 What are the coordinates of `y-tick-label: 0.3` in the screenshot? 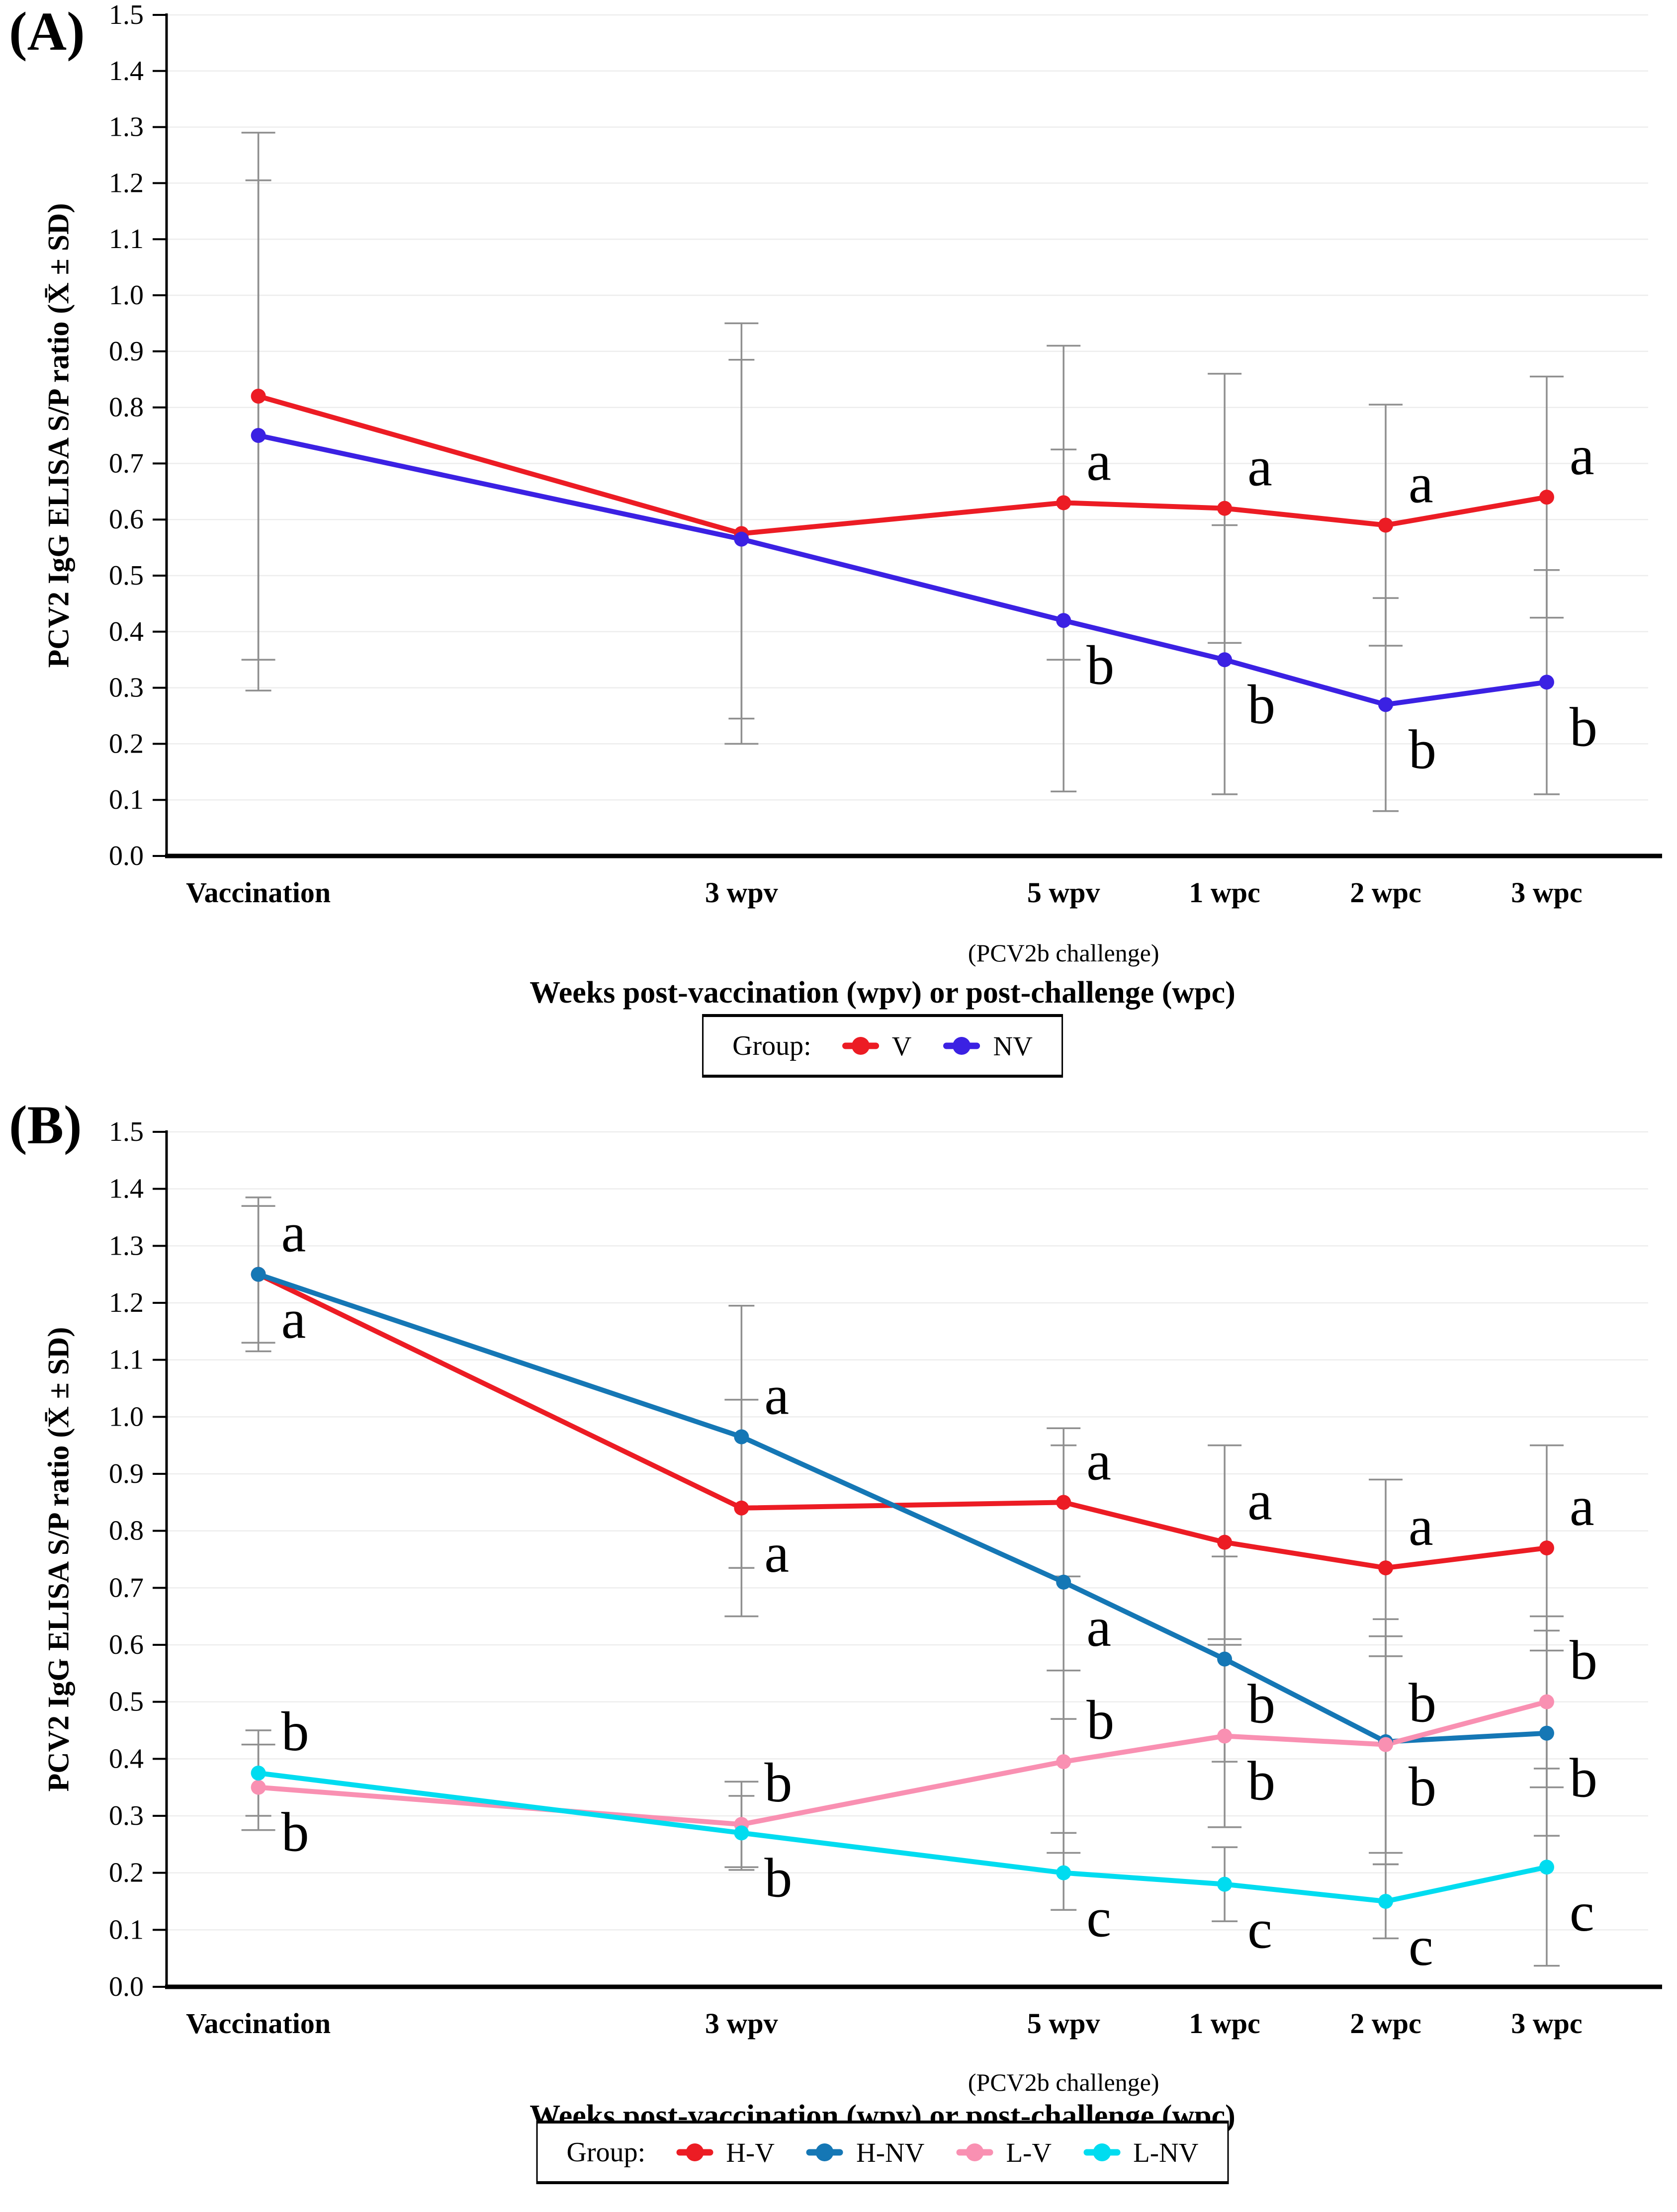 It's located at (126, 1815).